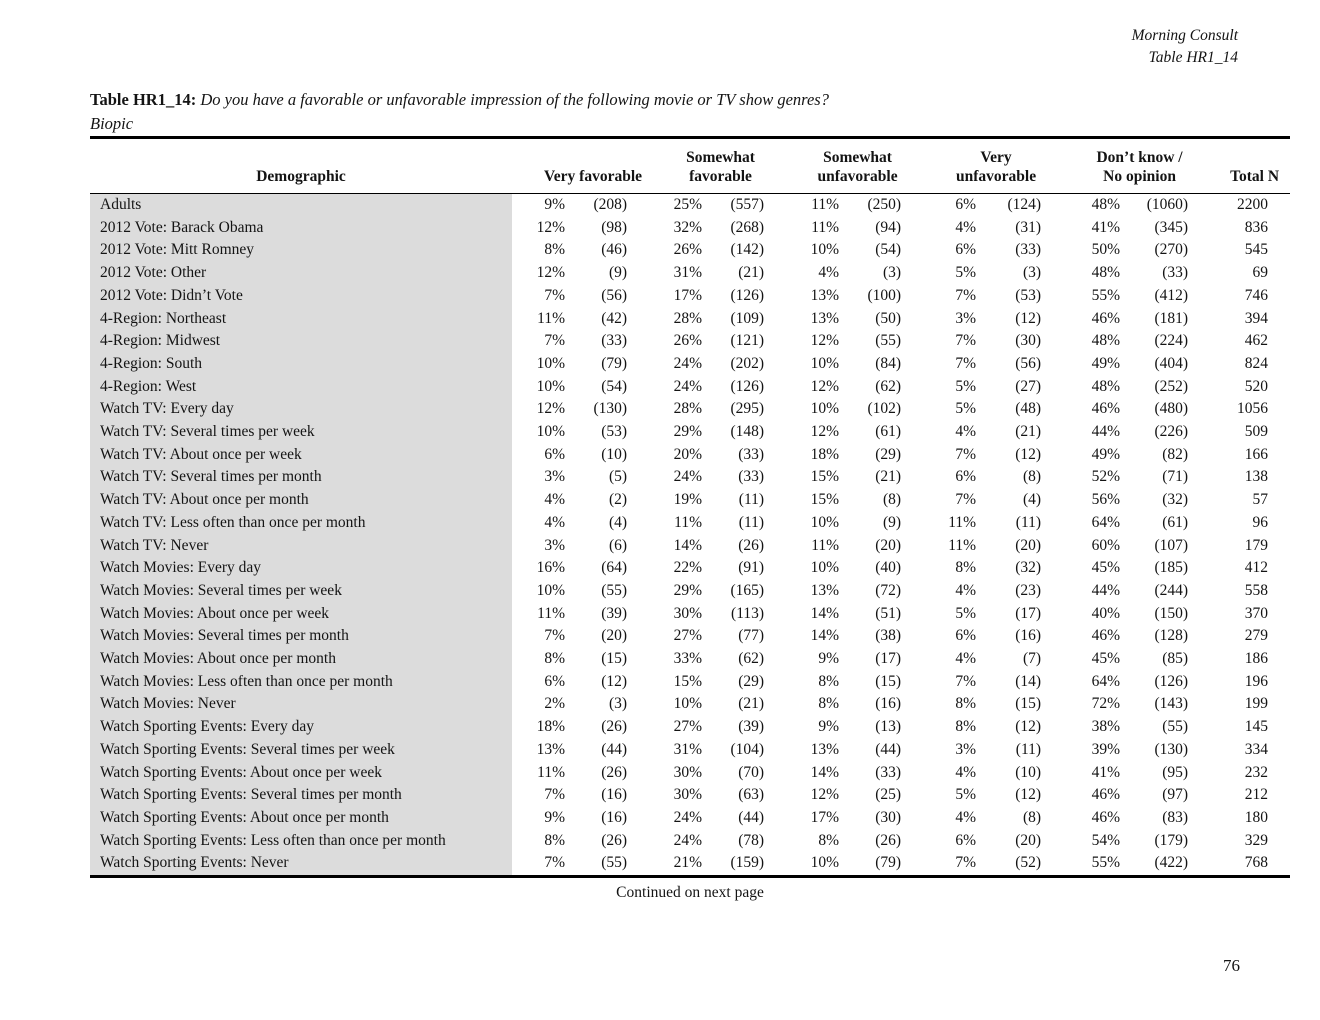 The height and width of the screenshot is (1020, 1320). What do you see at coordinates (614, 568) in the screenshot?
I see `row-value-cell: (64)` at bounding box center [614, 568].